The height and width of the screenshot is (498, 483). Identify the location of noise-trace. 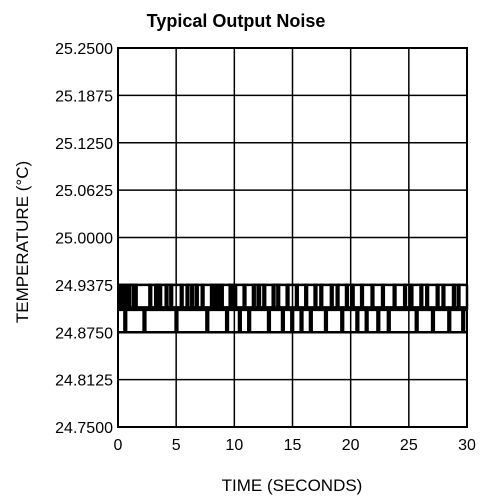
(293, 308).